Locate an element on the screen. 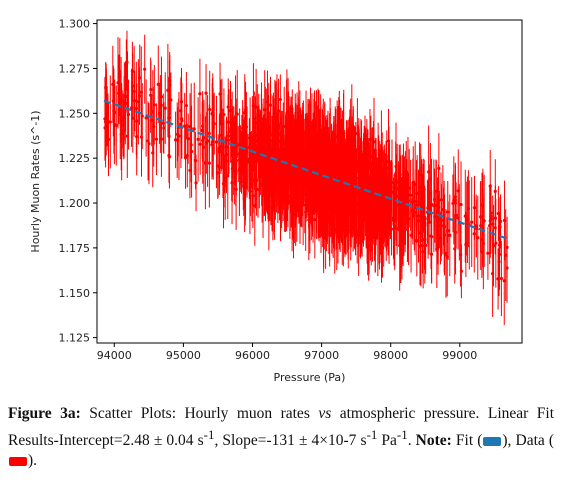 Image resolution: width=584 pixels, height=486 pixels. y-tick-label: 1.175 is located at coordinates (75, 248).